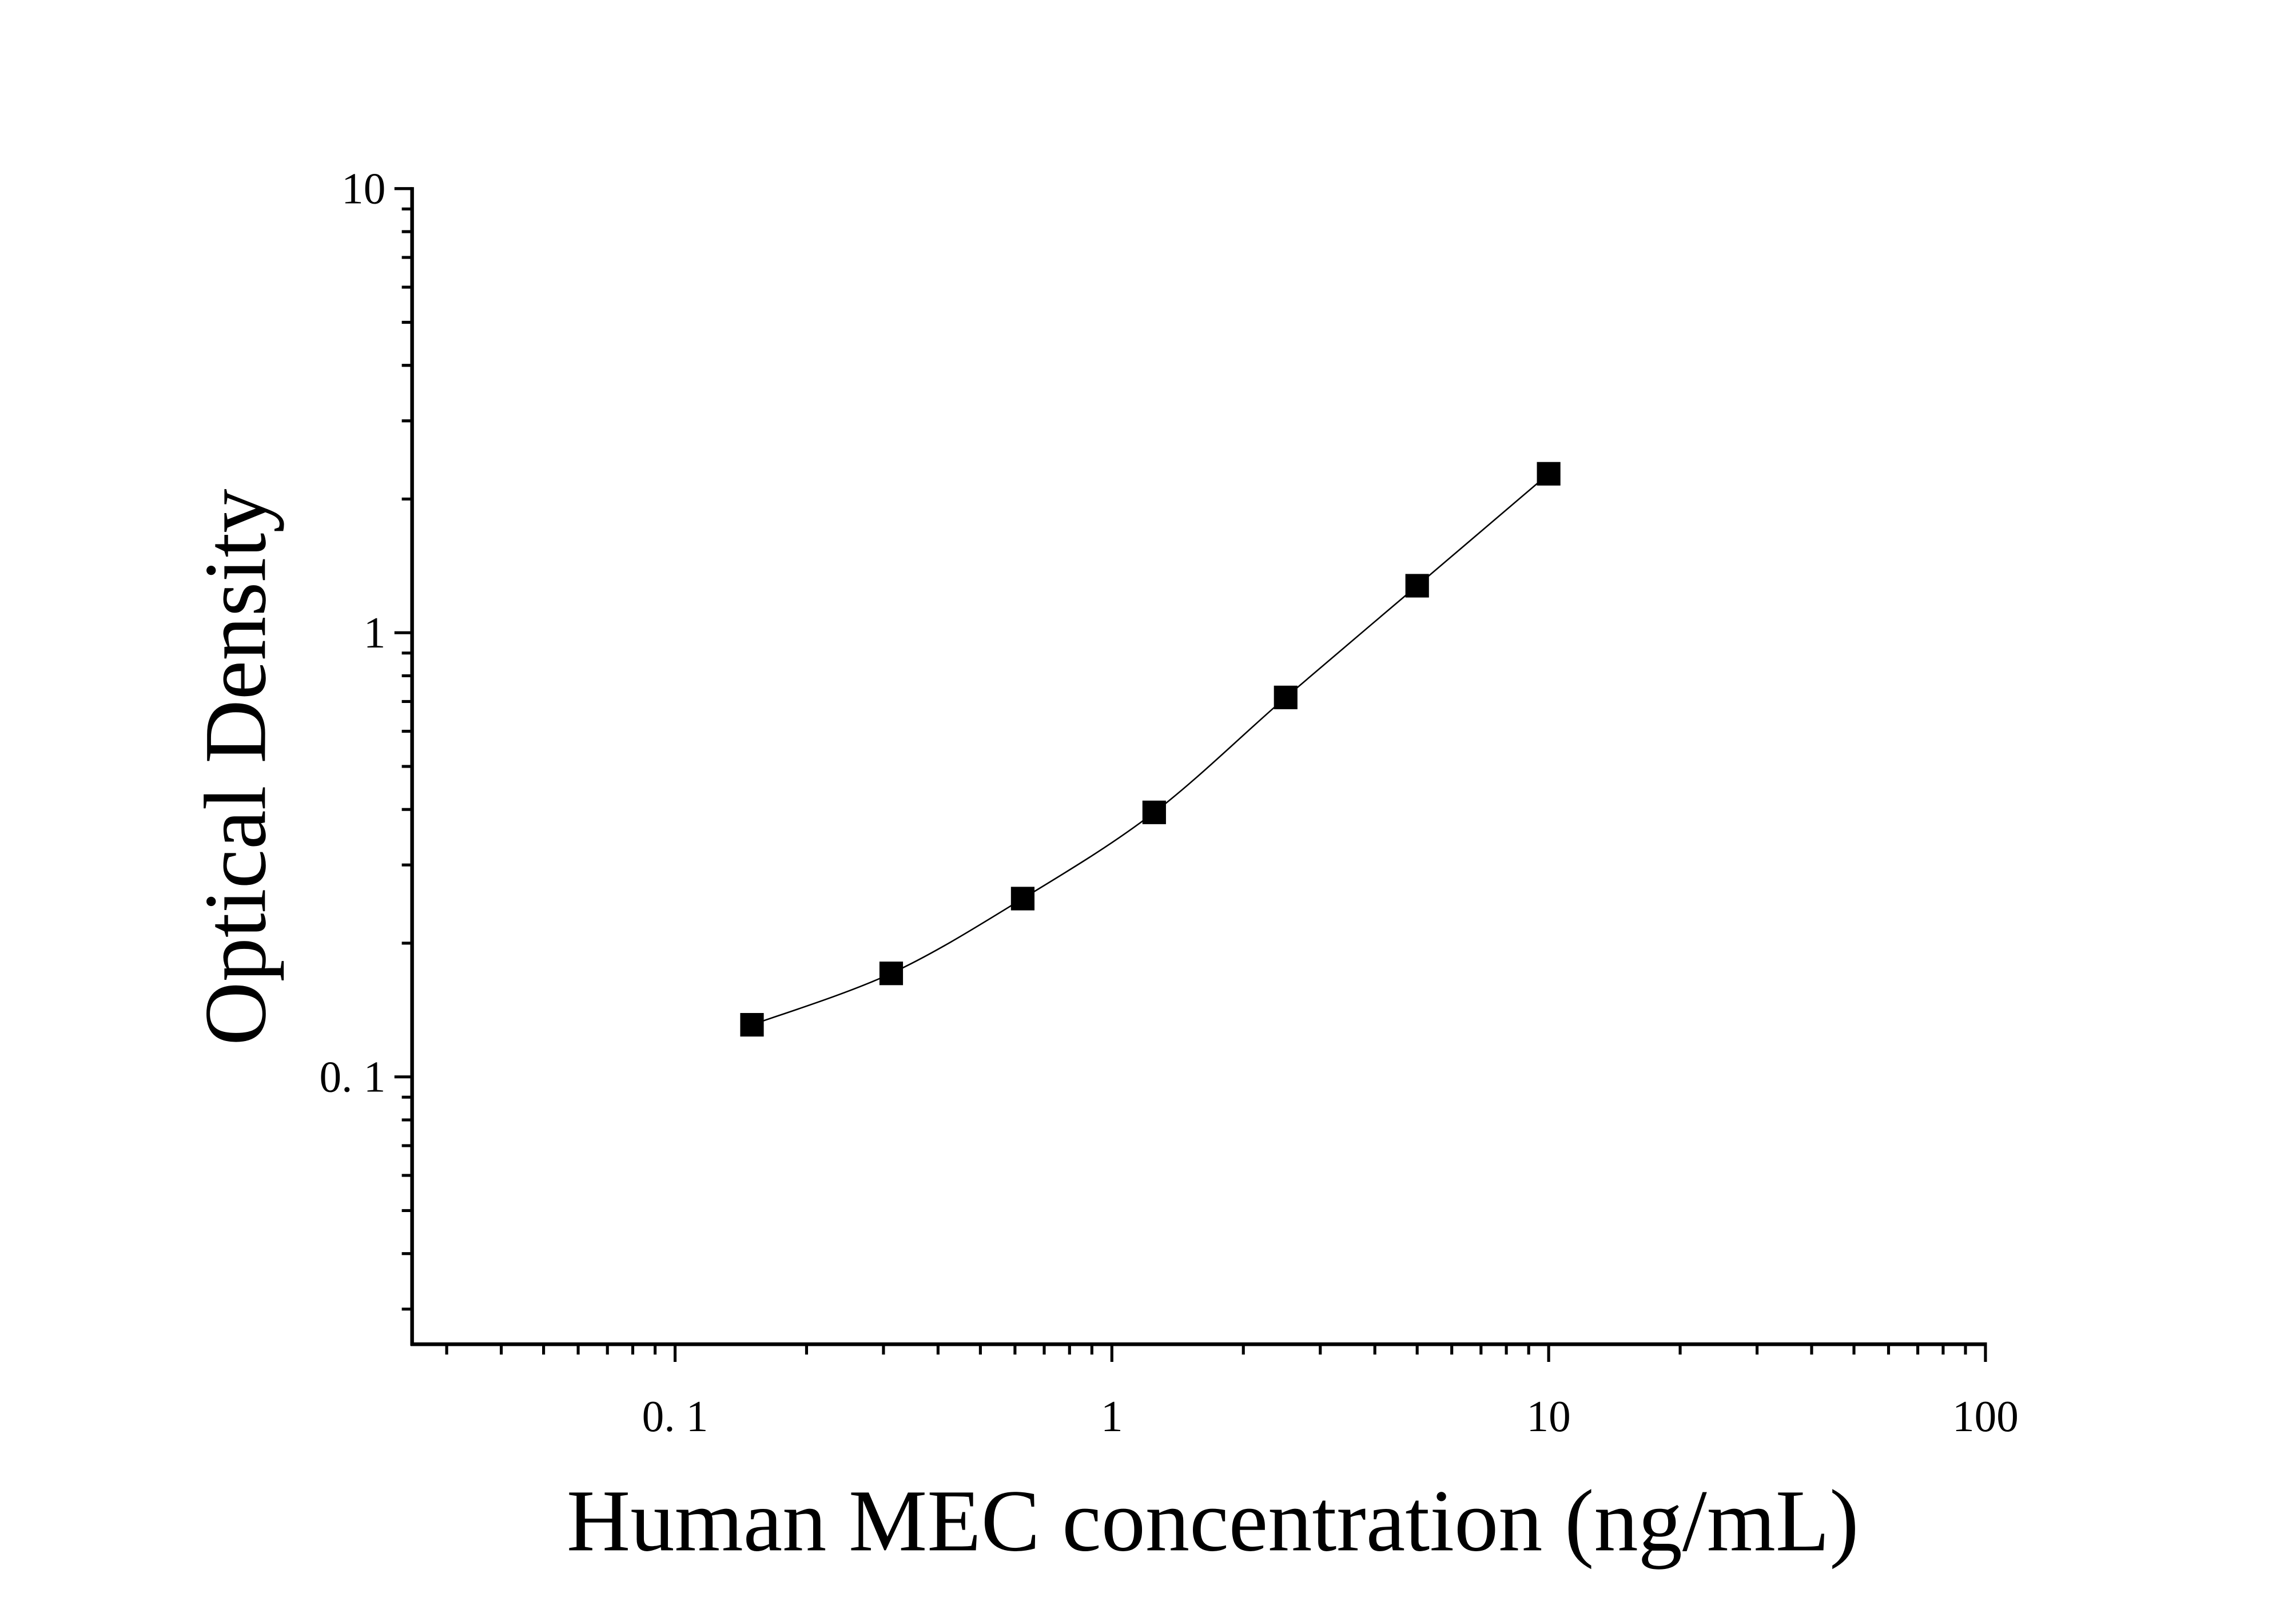  I want to click on y-tick-label: 10, so click(363, 188).